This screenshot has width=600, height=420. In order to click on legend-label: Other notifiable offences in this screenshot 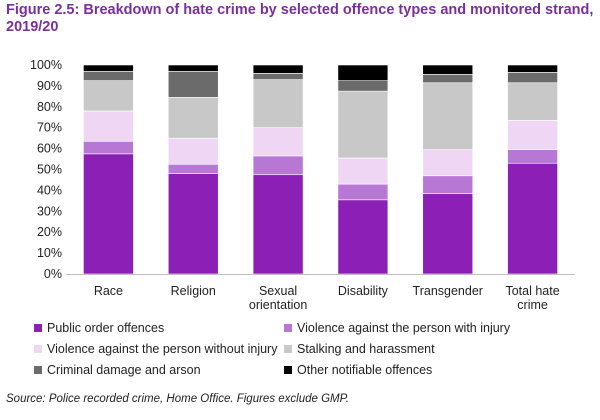, I will do `click(365, 369)`.